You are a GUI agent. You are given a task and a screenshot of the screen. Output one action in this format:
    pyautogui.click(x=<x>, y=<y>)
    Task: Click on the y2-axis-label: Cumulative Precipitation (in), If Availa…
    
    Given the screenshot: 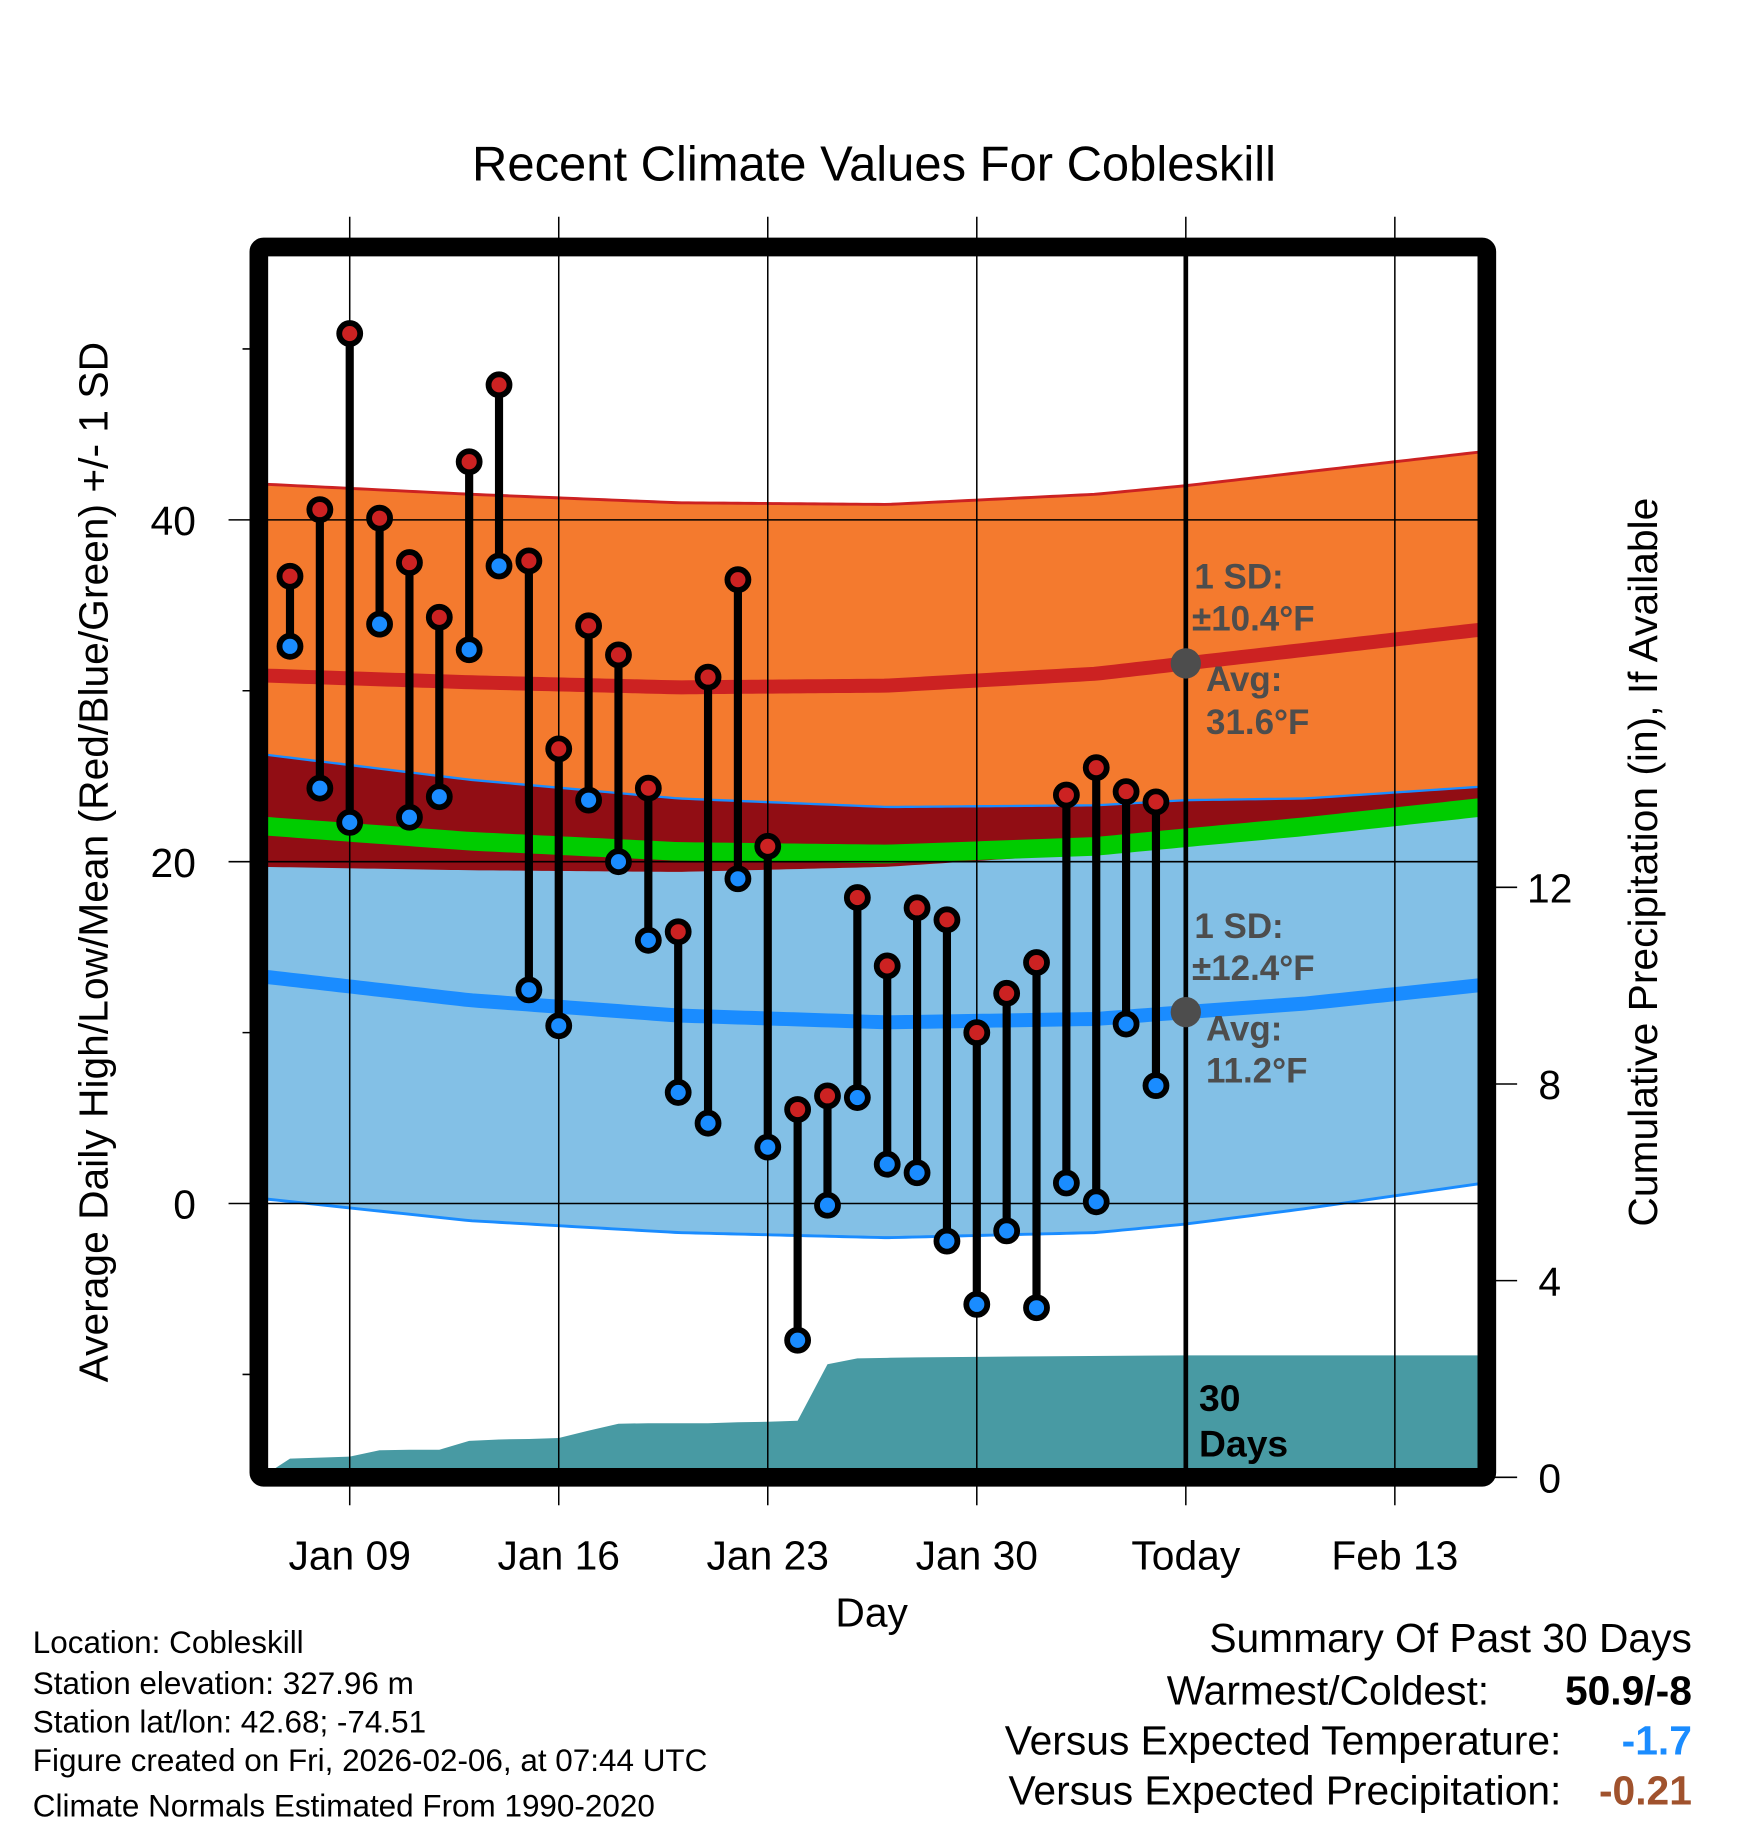 What is the action you would take?
    pyautogui.click(x=1643, y=862)
    